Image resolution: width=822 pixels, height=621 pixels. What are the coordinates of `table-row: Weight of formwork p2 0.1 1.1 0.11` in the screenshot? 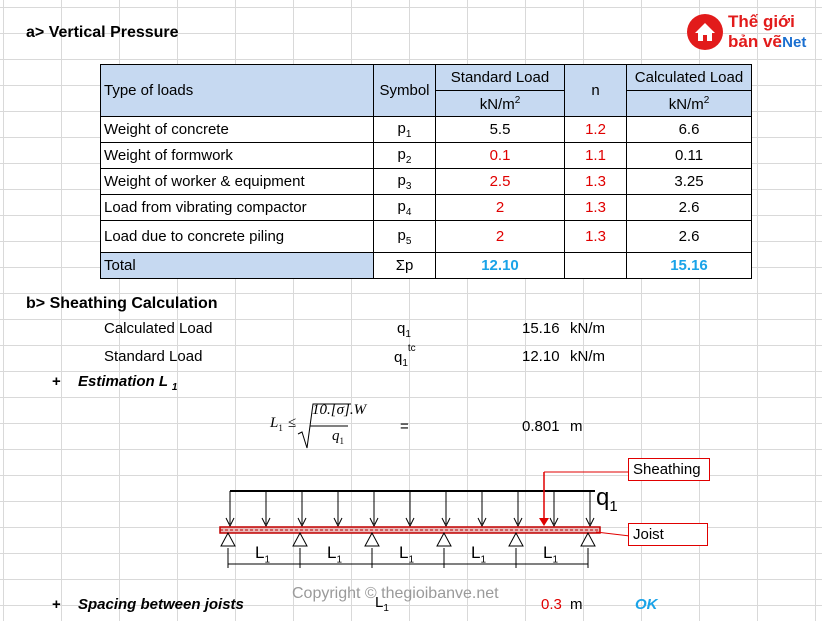 It's located at (426, 155).